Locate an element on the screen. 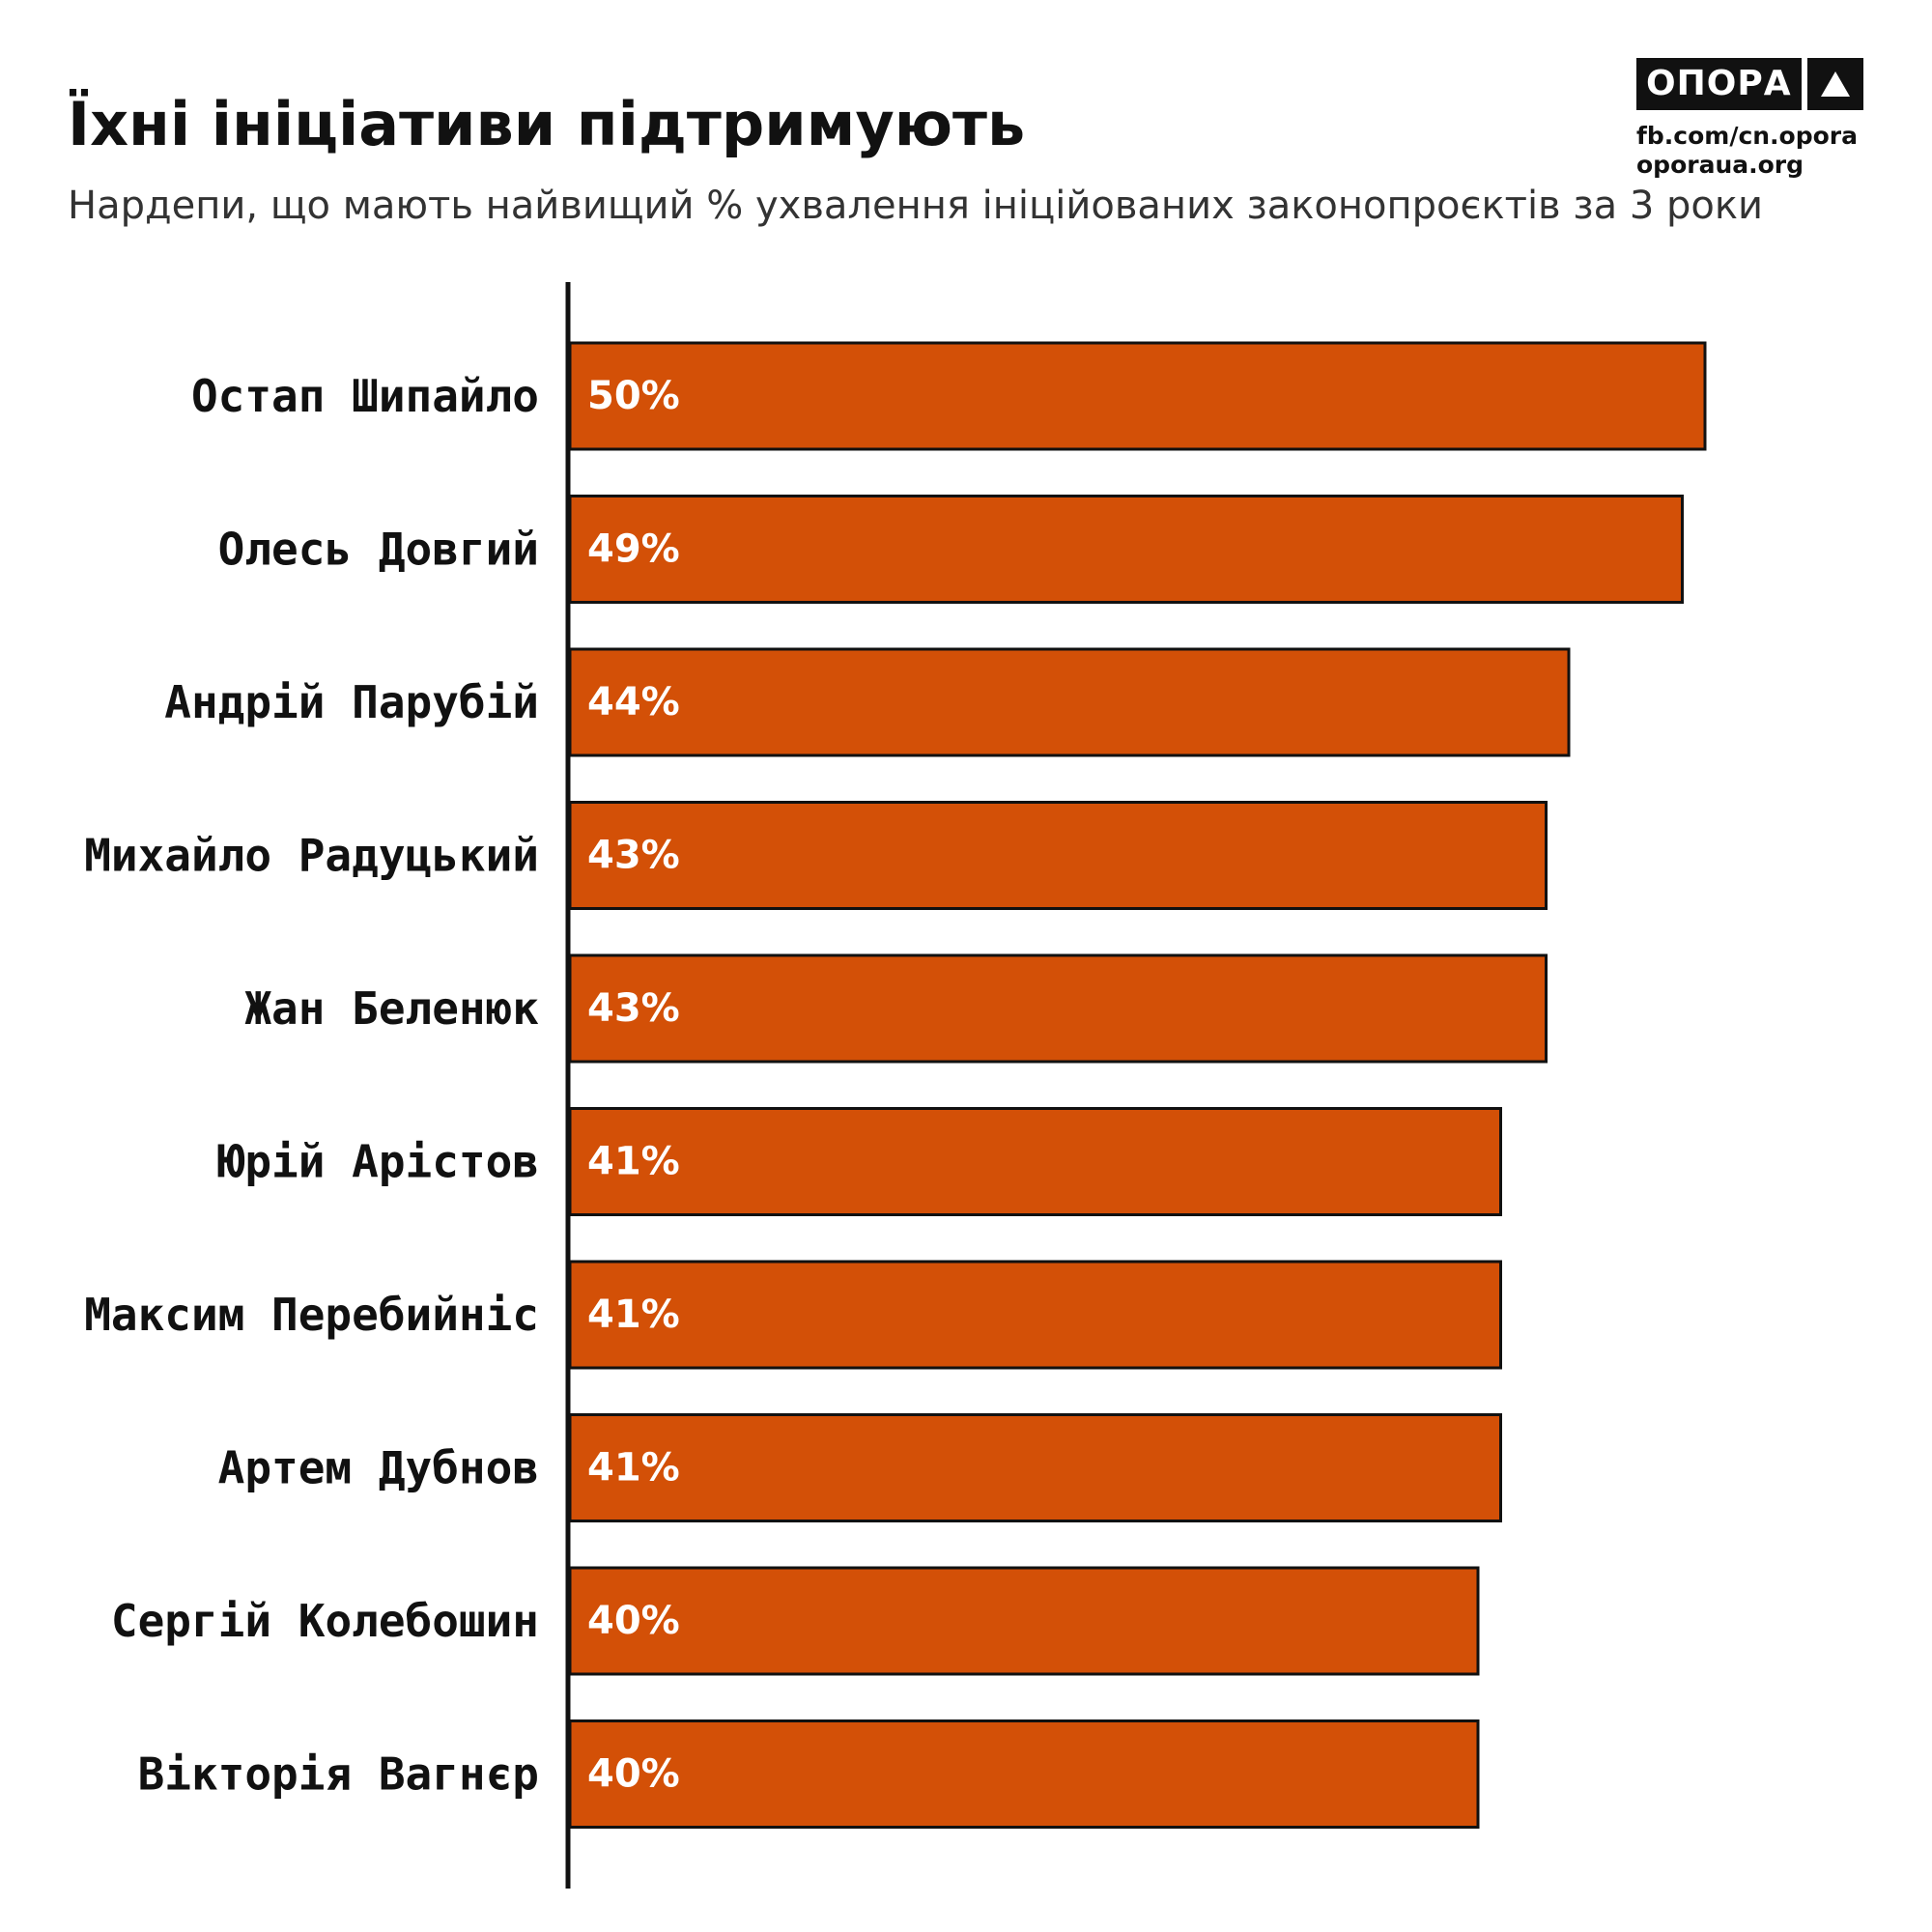 Image resolution: width=1932 pixels, height=1932 pixels. opora-logo: ОПОРА is located at coordinates (1752, 84).